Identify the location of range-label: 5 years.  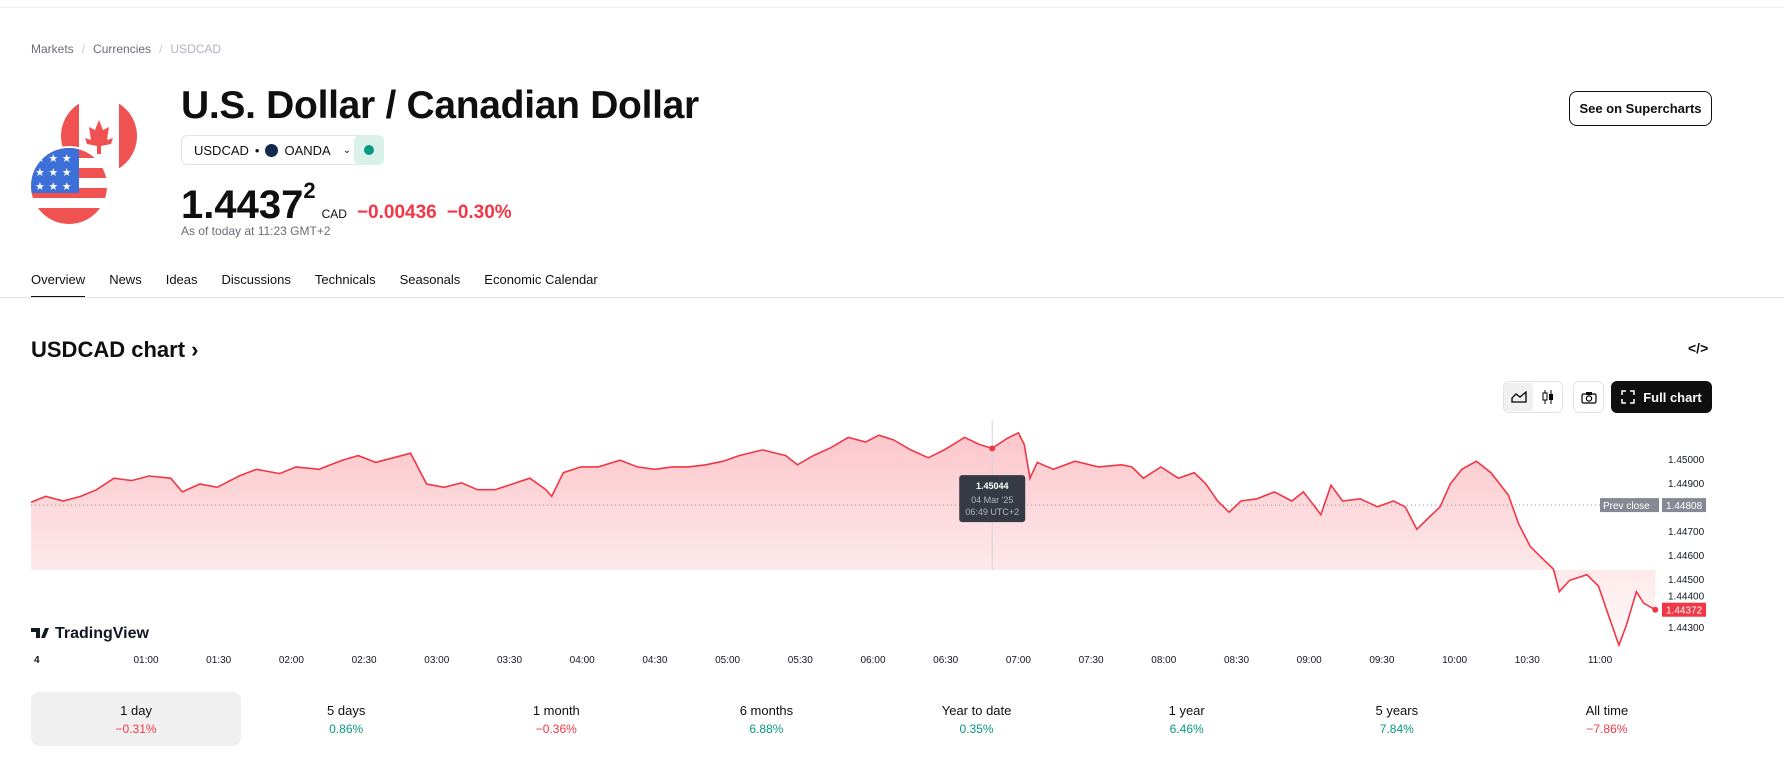
(1397, 710).